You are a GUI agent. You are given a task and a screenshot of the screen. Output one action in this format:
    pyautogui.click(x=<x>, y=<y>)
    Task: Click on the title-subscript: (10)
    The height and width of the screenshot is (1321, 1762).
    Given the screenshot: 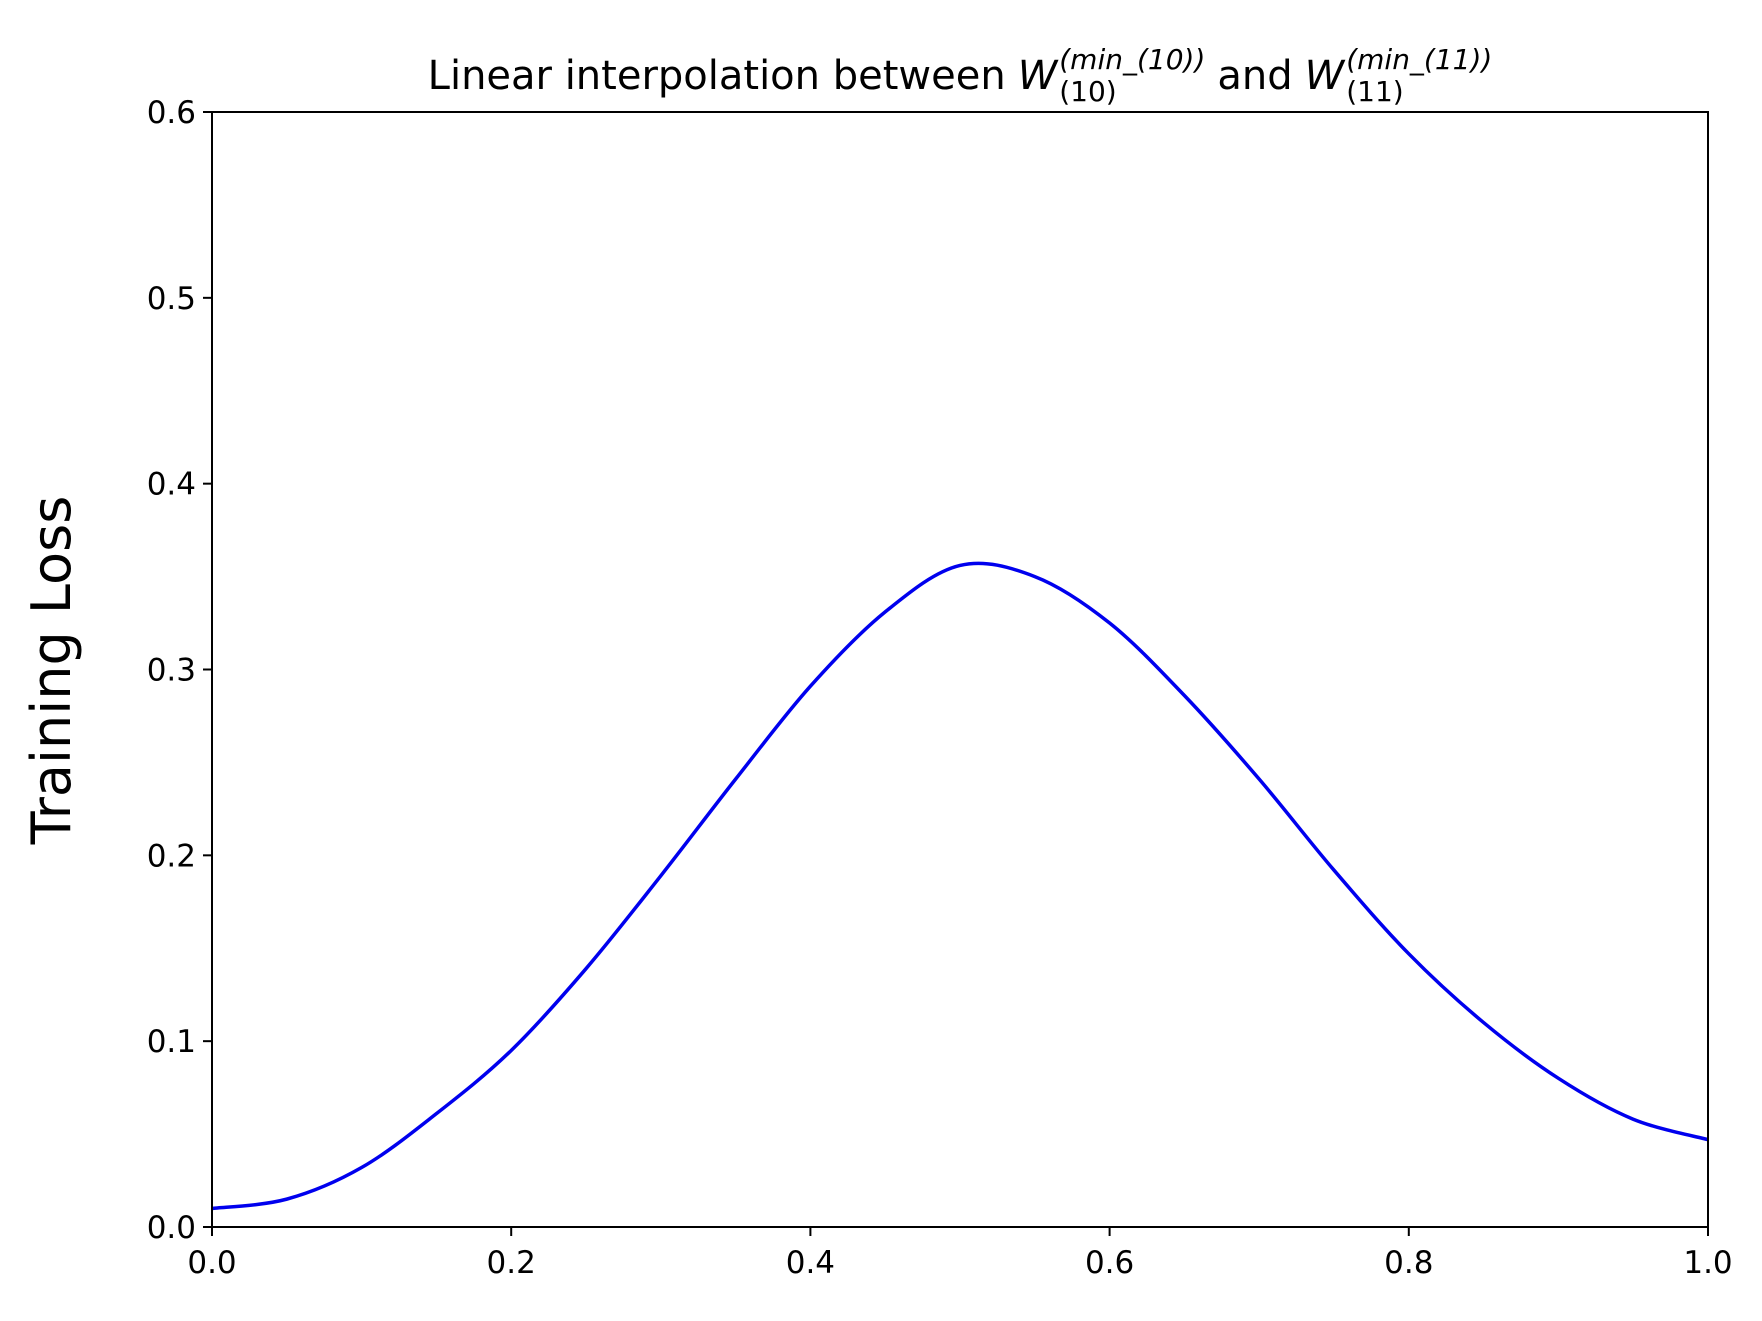 What is the action you would take?
    pyautogui.click(x=1087, y=91)
    